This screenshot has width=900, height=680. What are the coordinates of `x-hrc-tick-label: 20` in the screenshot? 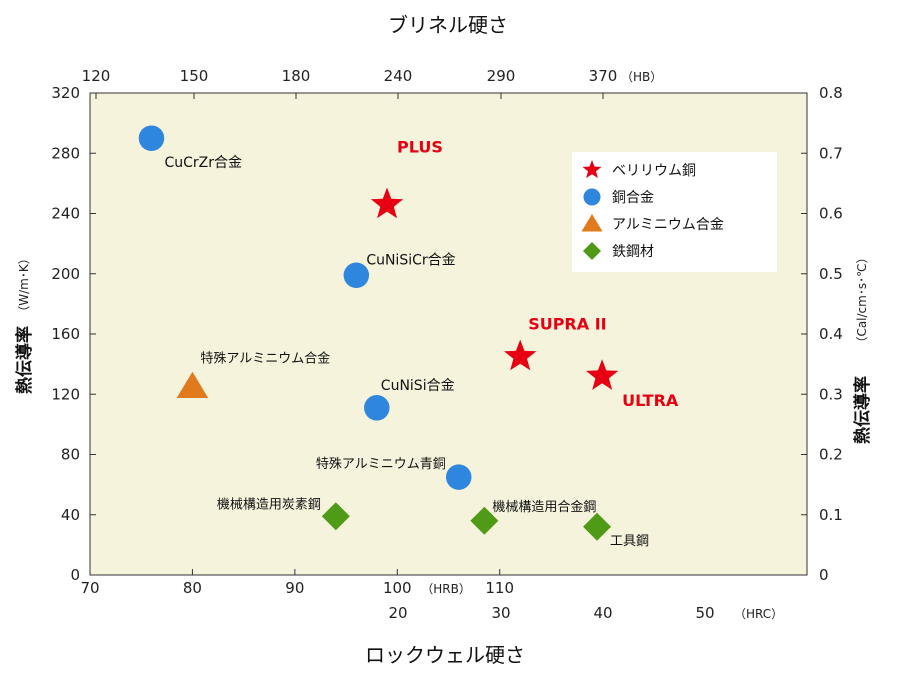 It's located at (397, 613).